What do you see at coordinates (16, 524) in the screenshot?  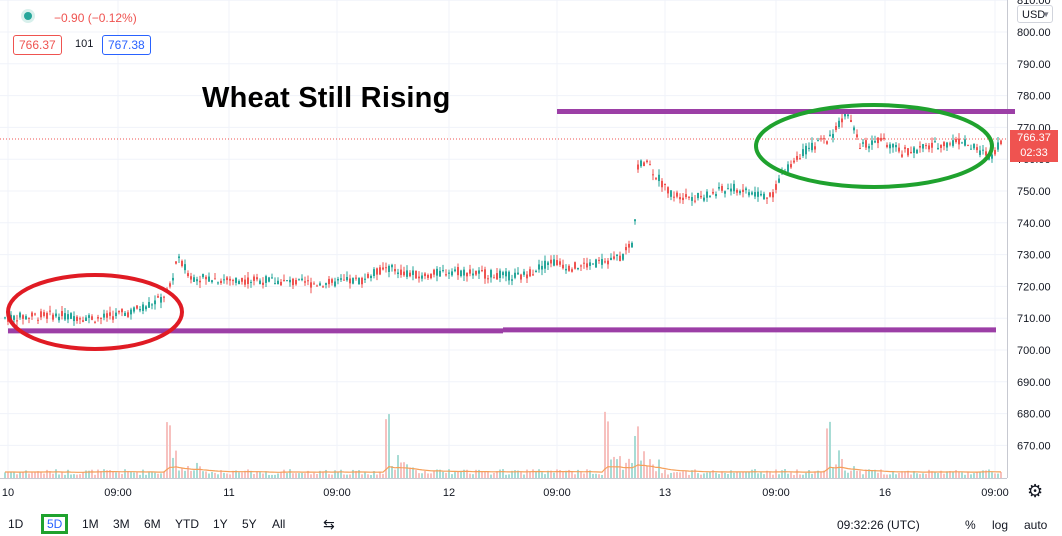 I see `timeframe-1d: 1D` at bounding box center [16, 524].